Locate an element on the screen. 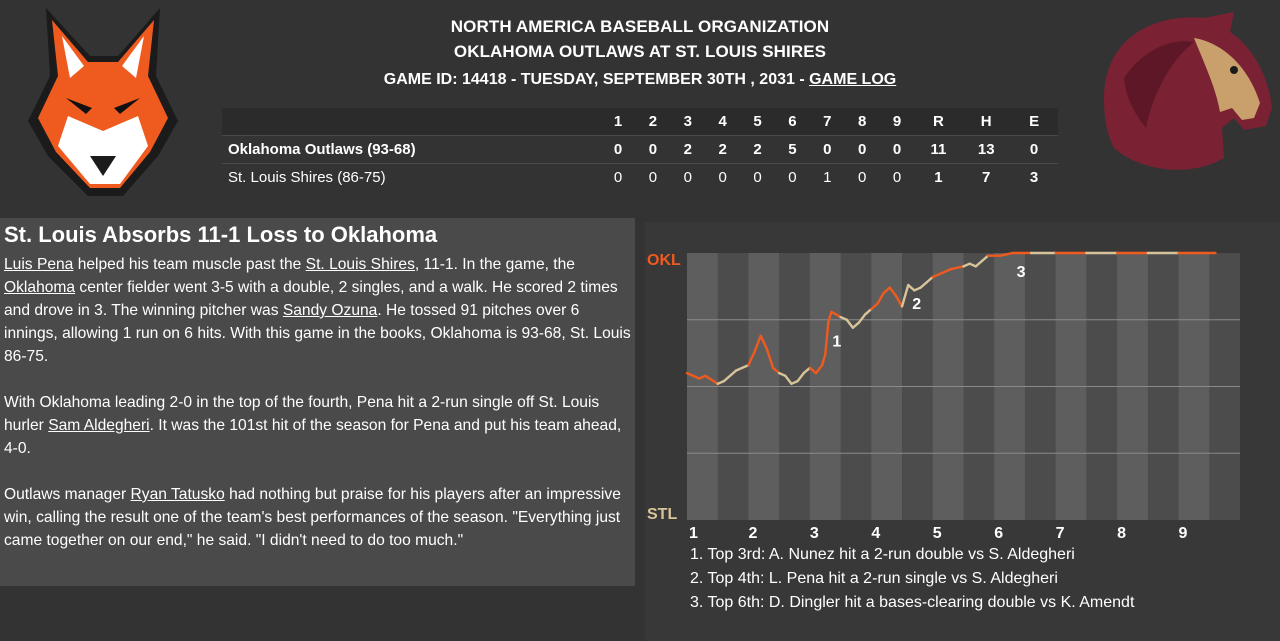  okl-label: OKL is located at coordinates (664, 260).